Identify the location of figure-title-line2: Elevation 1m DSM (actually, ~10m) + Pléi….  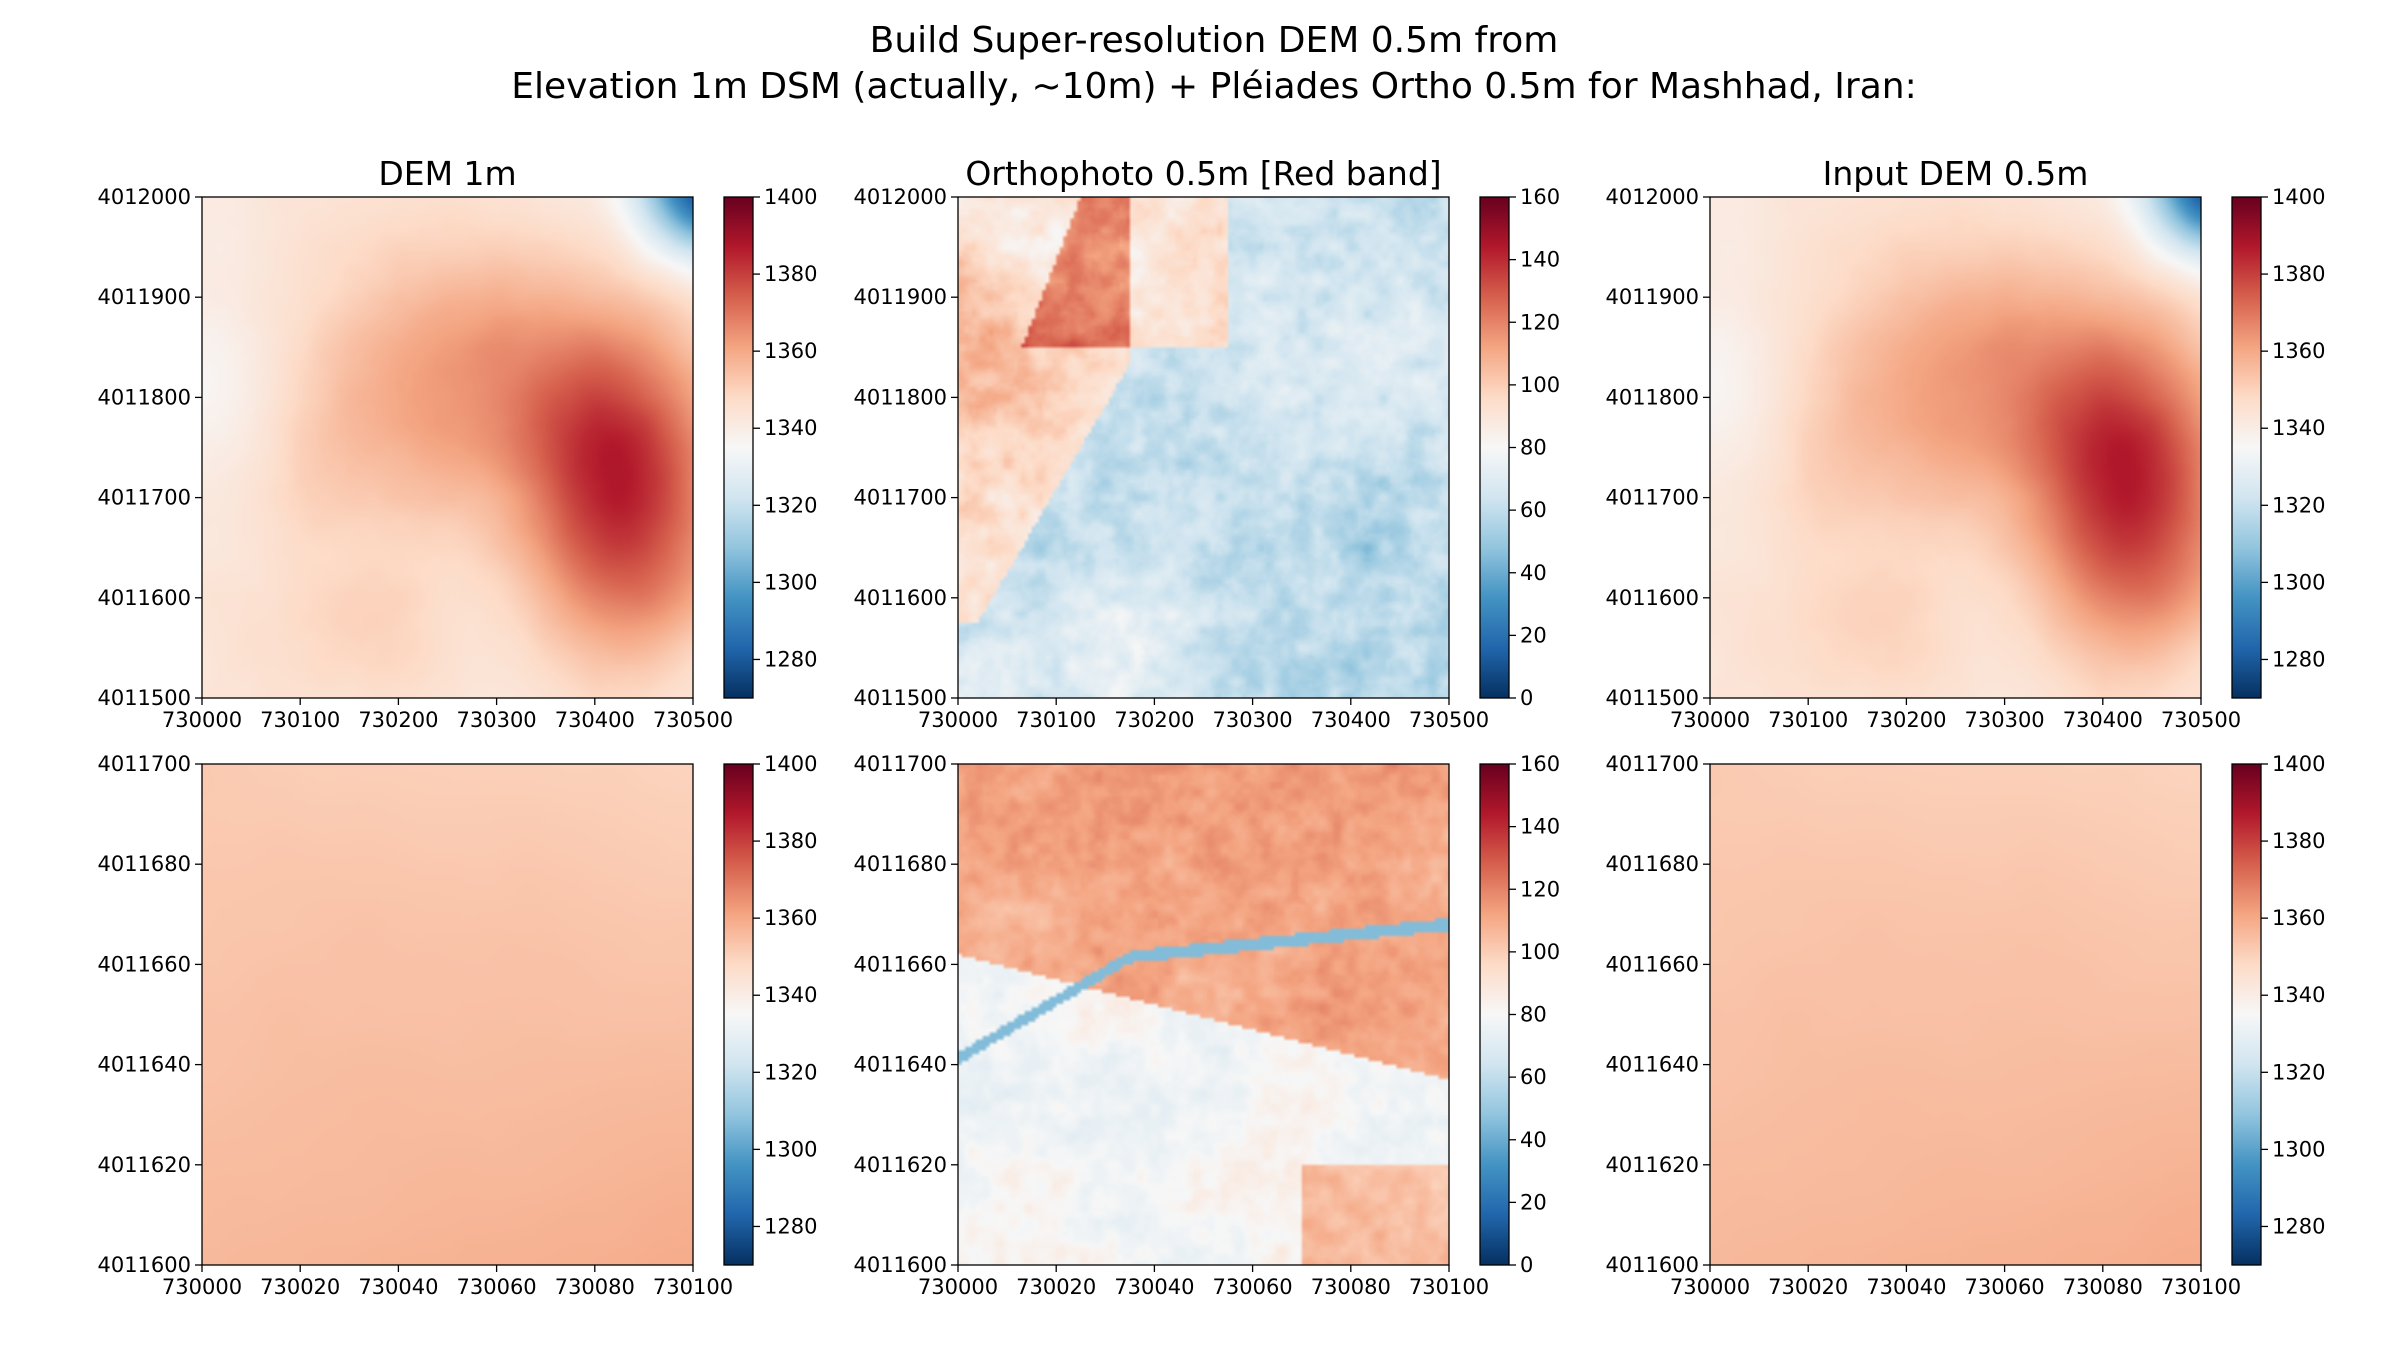
(1213, 86).